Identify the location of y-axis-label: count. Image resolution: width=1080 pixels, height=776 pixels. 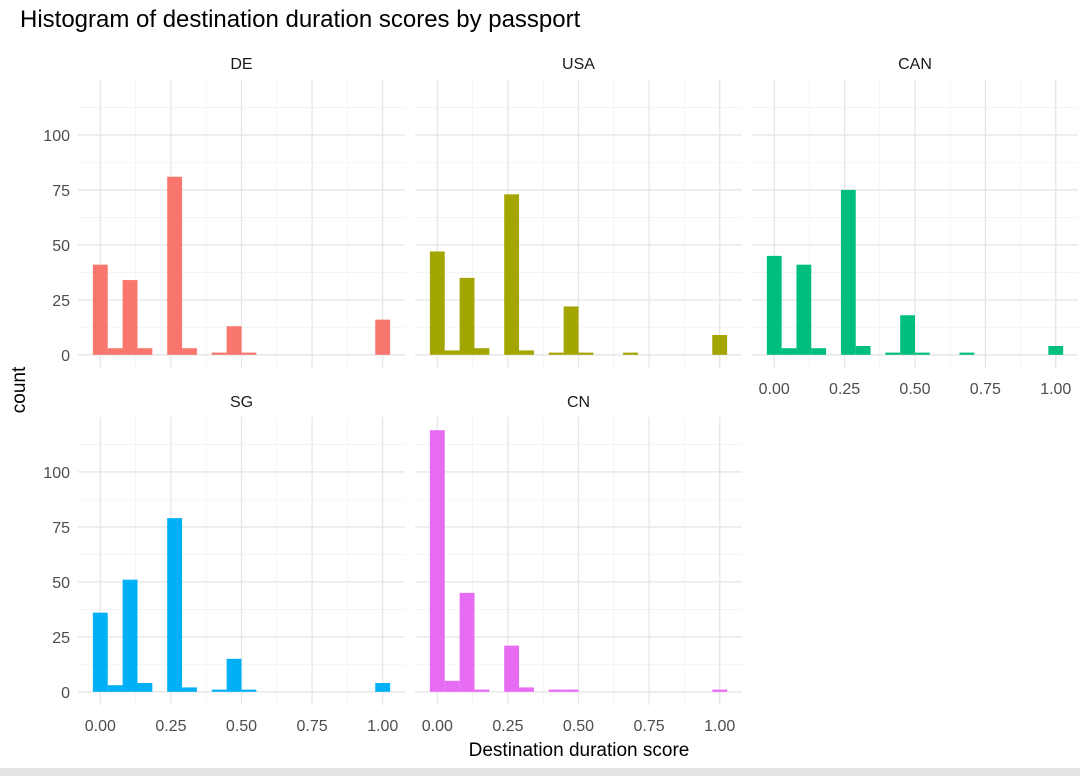
(19, 389).